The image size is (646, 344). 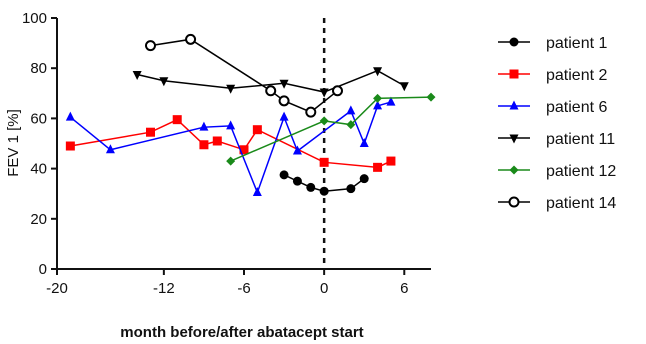 What do you see at coordinates (38, 118) in the screenshot?
I see `y-tick-label: 60` at bounding box center [38, 118].